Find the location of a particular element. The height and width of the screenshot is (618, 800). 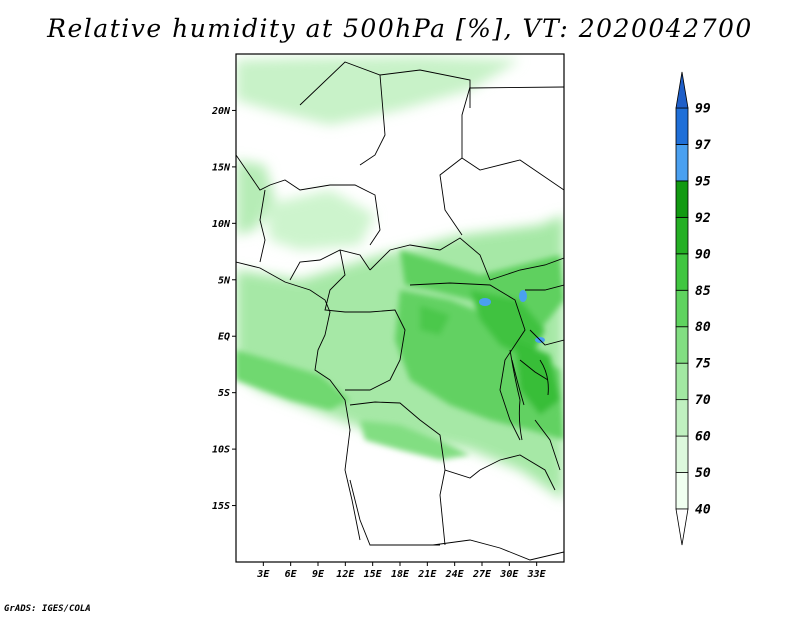

grads-credit: GrADS: IGES/COLA is located at coordinates (47, 609).